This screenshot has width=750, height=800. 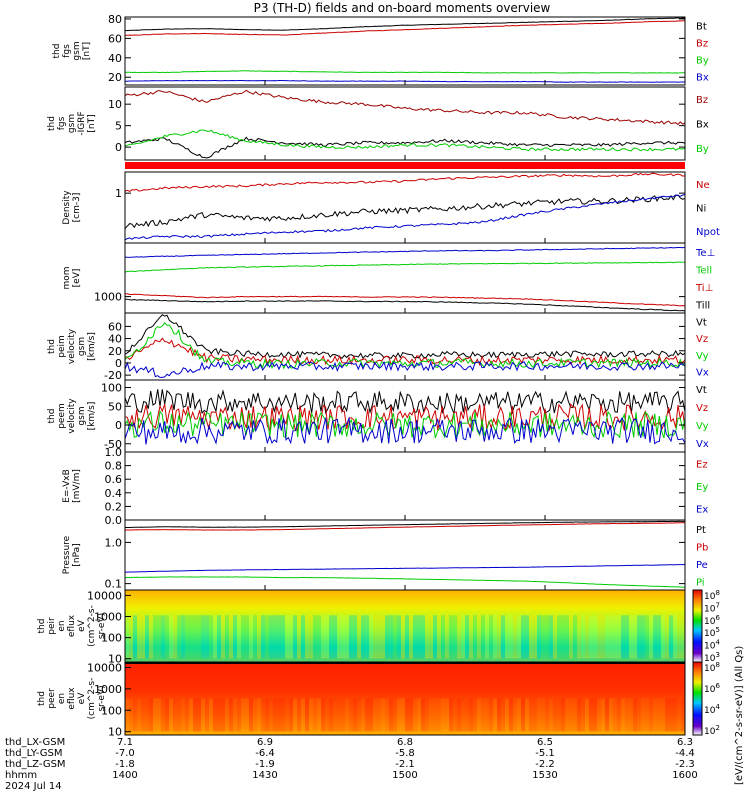 I want to click on panel-temperature: 1000 mom [eV] Te⊥ Tell Ti⊥ Till, so click(x=388, y=278).